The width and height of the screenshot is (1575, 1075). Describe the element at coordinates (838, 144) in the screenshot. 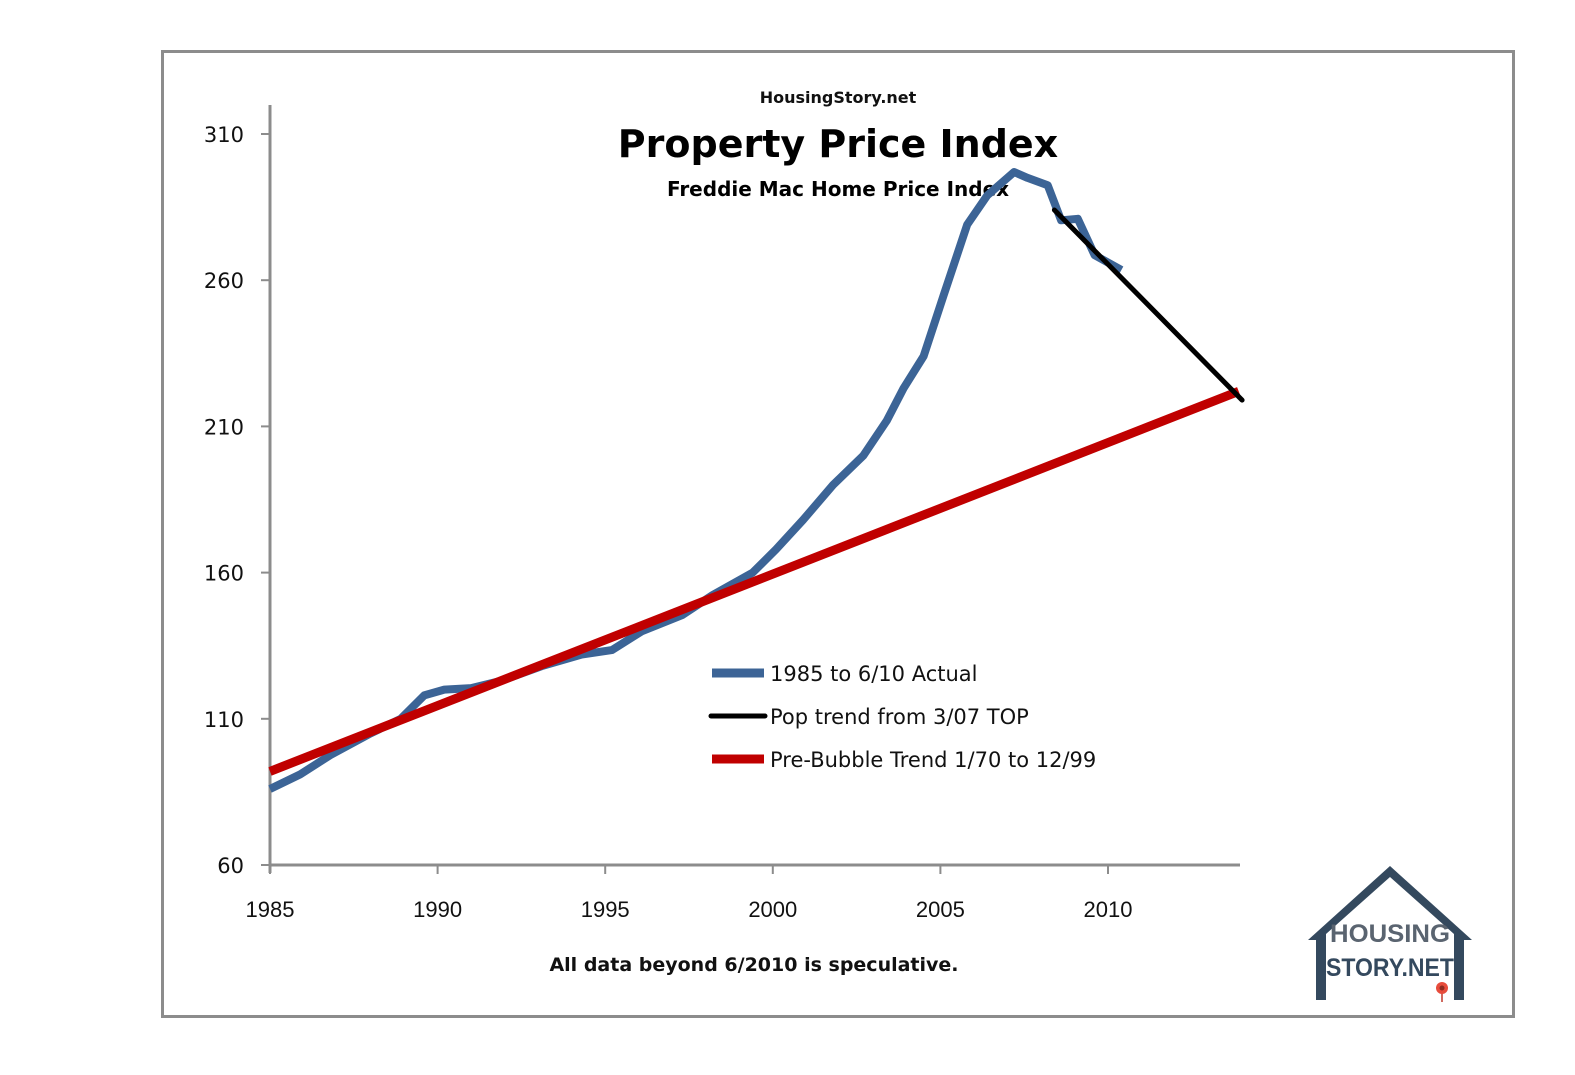

I see `chart-title: Property Price Index` at that location.